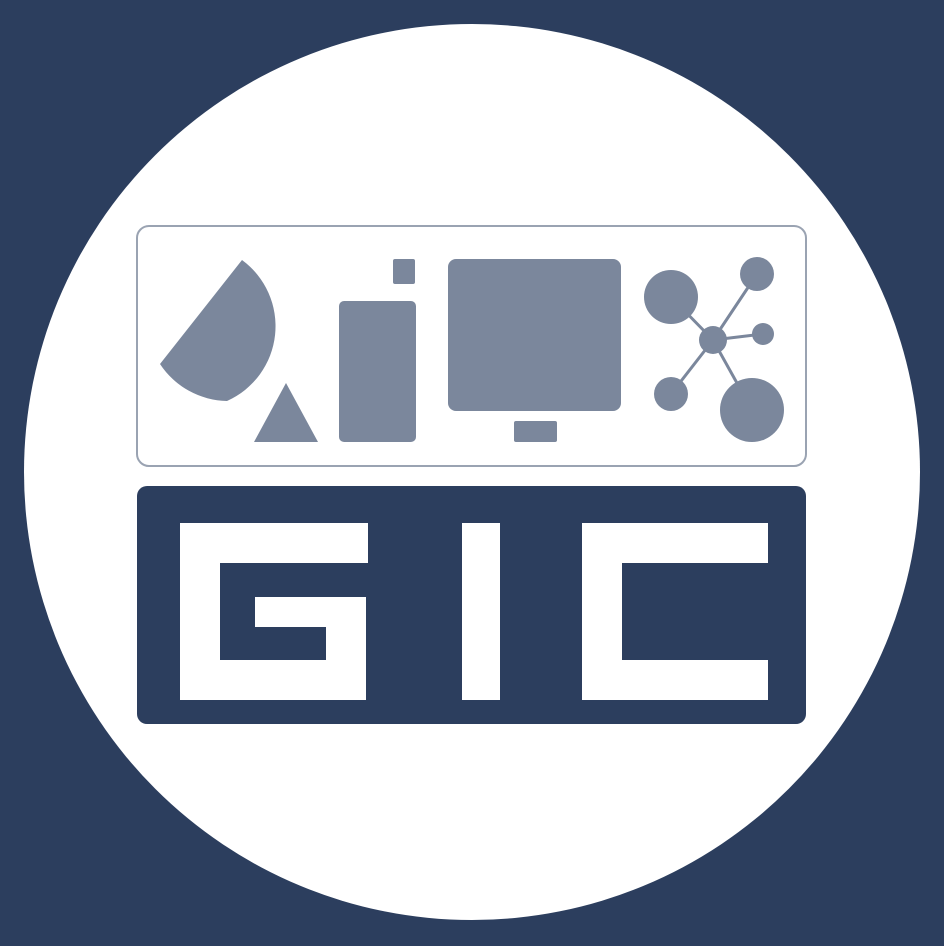 Image resolution: width=944 pixels, height=946 pixels. I want to click on monitor-screen, so click(534, 335).